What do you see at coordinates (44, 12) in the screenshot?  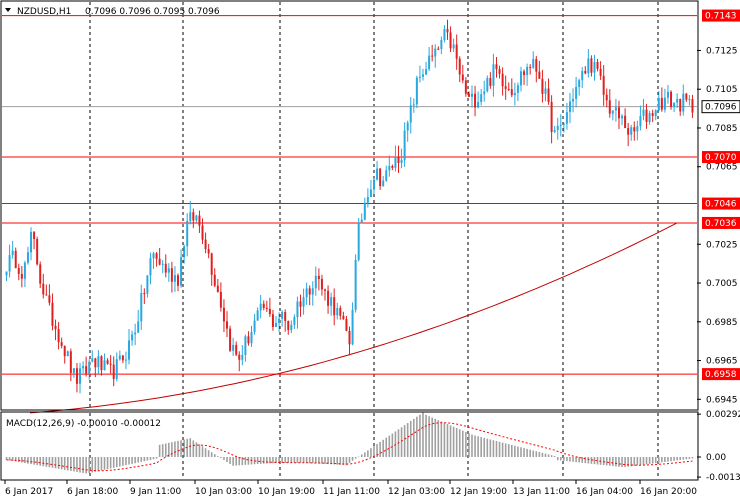 I see `symbol-label: NZDUSD,H1` at bounding box center [44, 12].